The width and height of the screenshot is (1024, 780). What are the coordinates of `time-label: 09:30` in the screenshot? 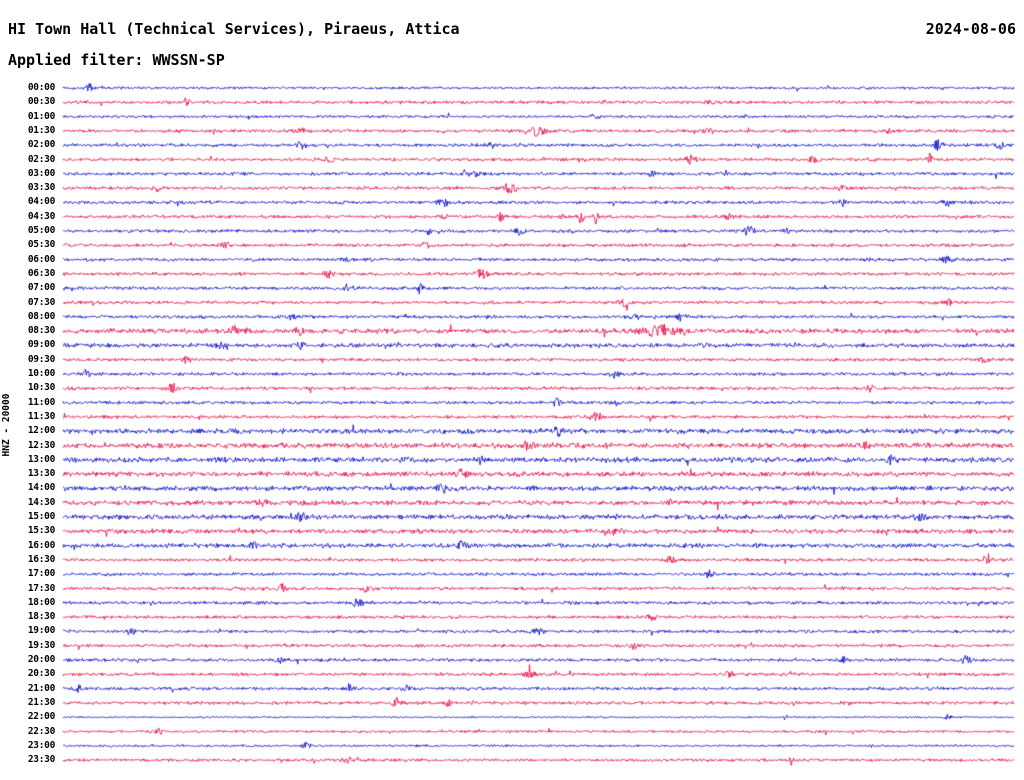 It's located at (41, 359).